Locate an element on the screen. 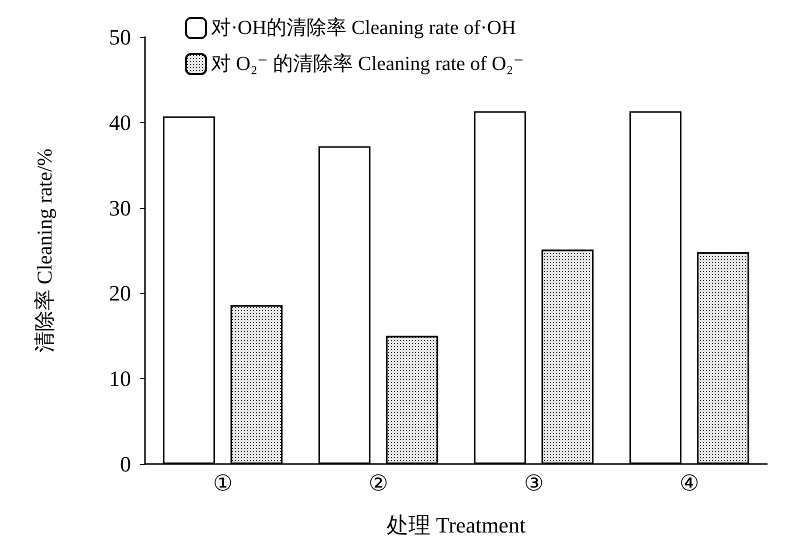 Image resolution: width=792 pixels, height=541 pixels. y-axis-title: 清除率 Cleaning rate/% is located at coordinates (44, 250).